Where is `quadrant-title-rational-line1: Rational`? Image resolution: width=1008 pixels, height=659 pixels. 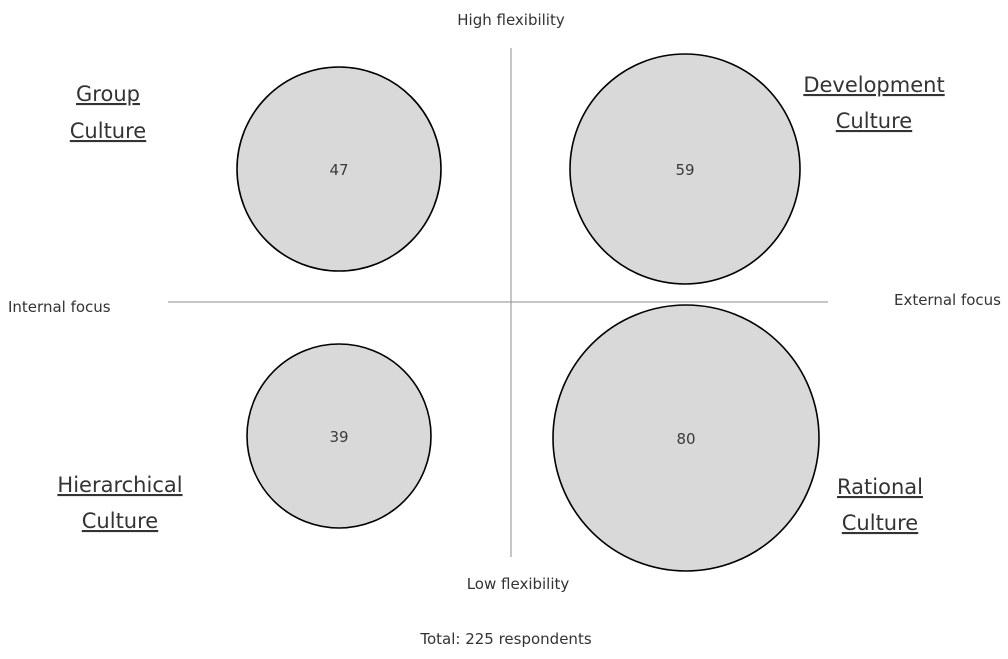 quadrant-title-rational-line1: Rational is located at coordinates (880, 487).